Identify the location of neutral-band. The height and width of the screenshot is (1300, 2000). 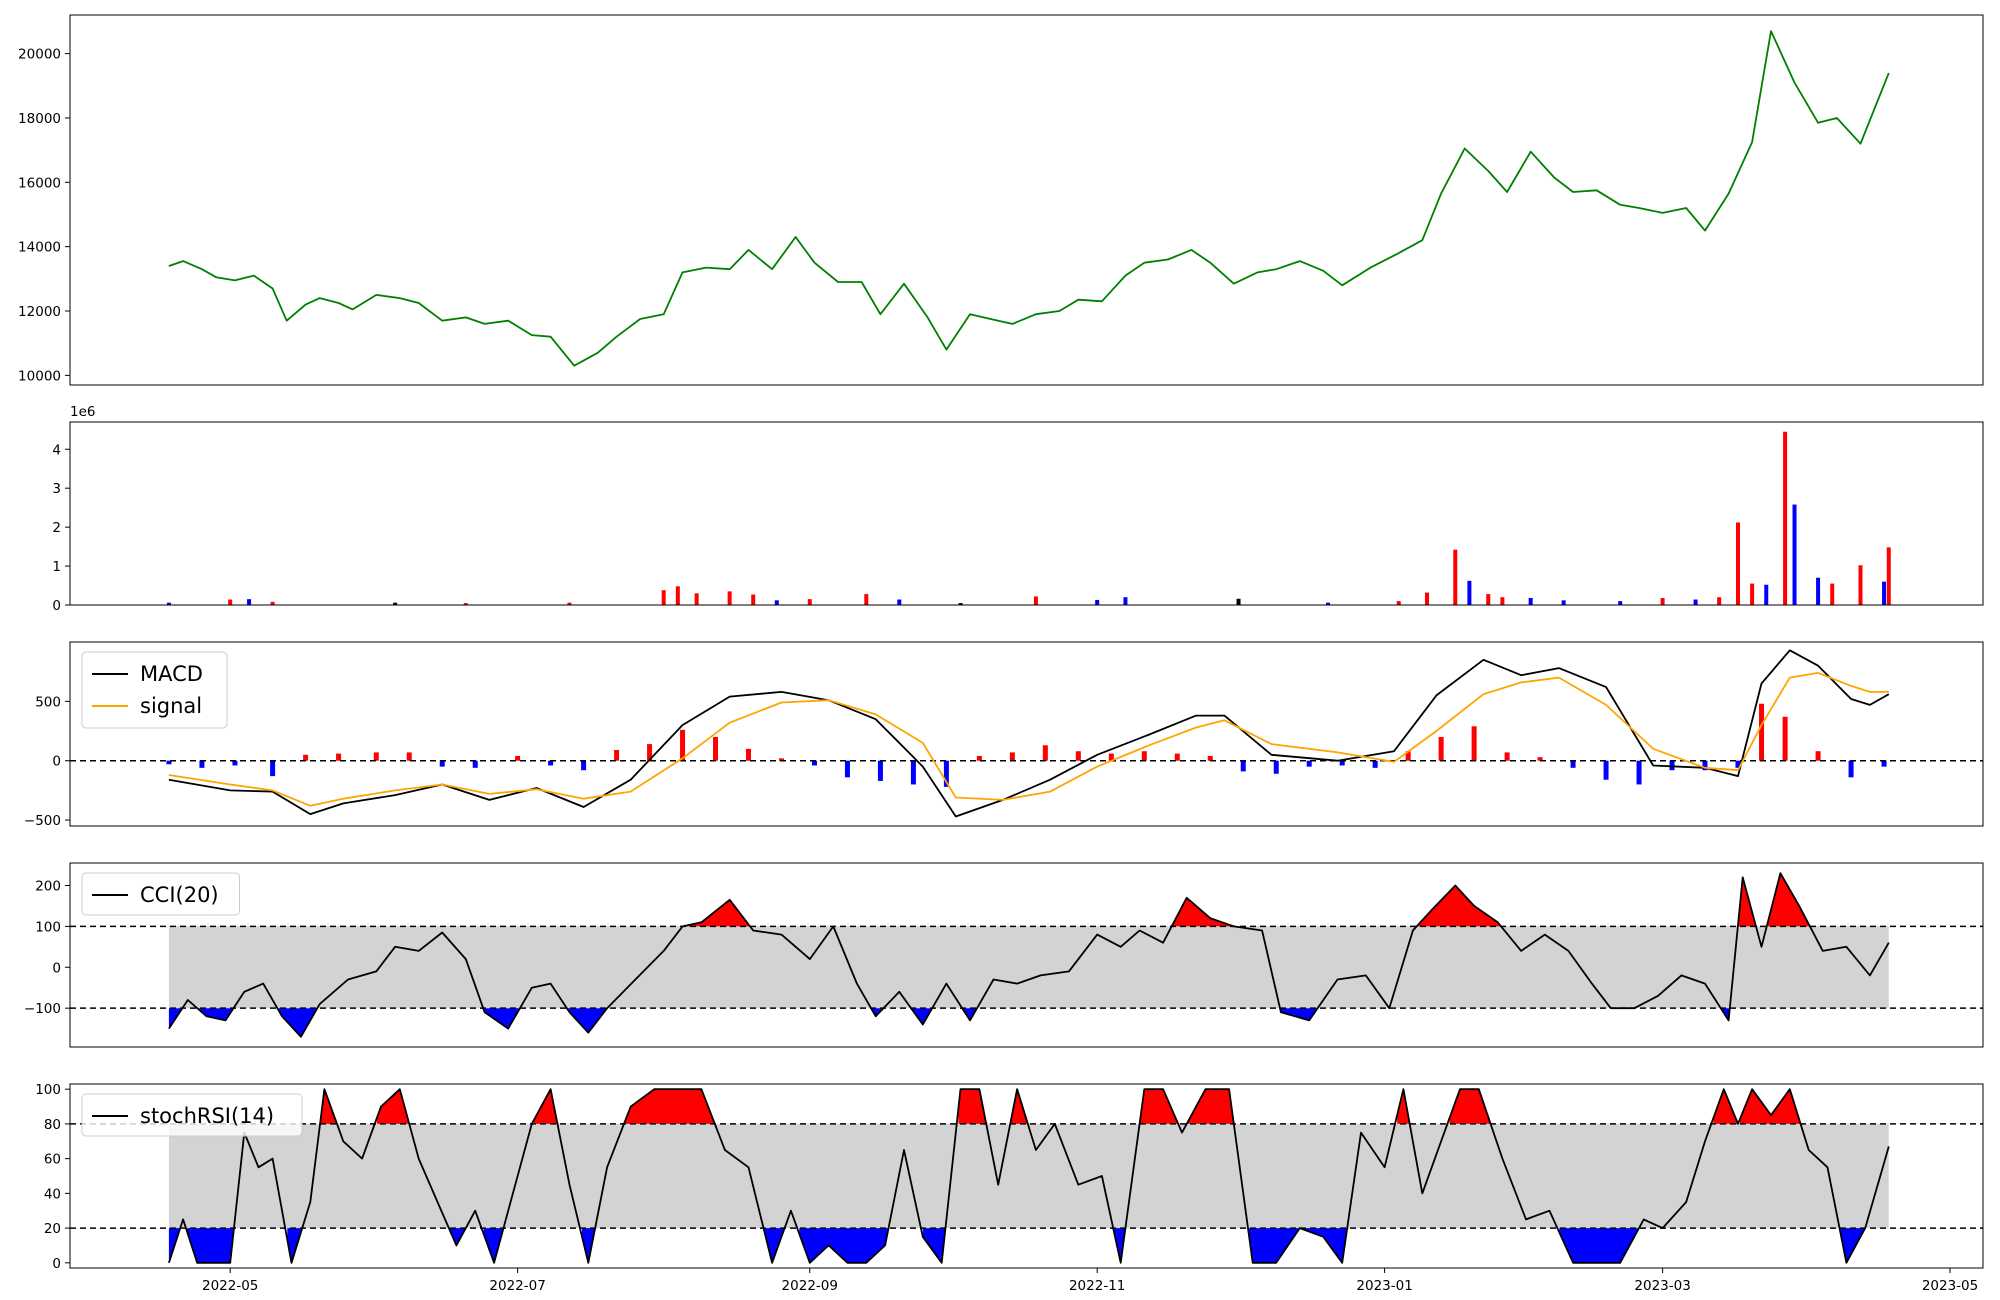
(1028, 1176).